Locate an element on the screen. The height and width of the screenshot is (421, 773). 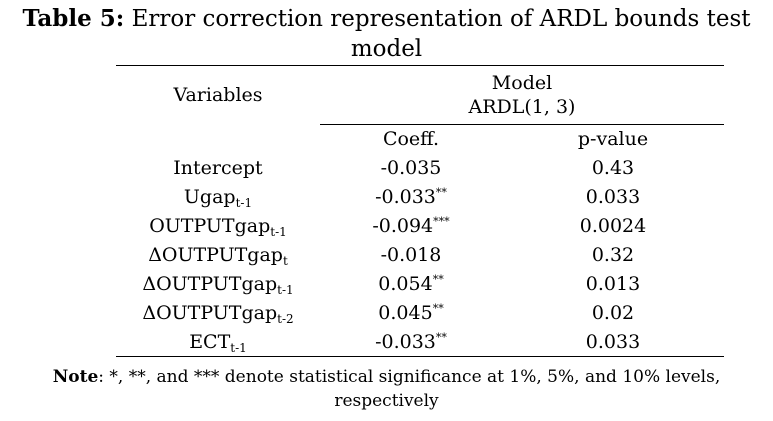
coefficient-cell: 0.045** is located at coordinates (411, 312).